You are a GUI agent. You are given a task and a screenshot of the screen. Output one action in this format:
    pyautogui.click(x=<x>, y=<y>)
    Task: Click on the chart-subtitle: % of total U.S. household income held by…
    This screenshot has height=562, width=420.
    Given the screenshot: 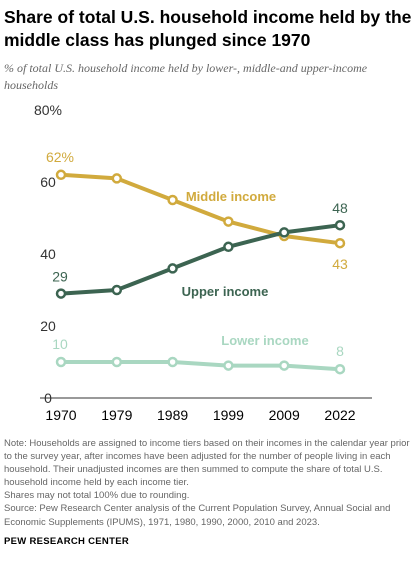 What is the action you would take?
    pyautogui.click(x=186, y=76)
    